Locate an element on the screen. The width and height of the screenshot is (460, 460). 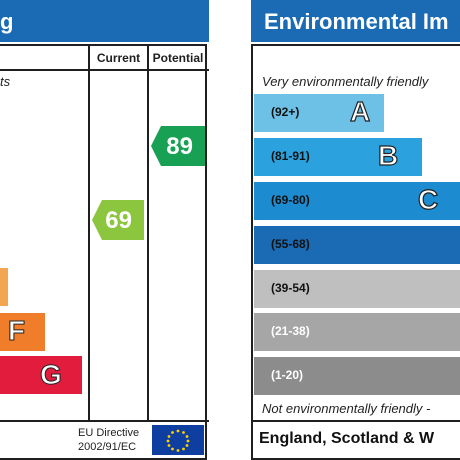
environment-title: Environmental Im is located at coordinates (356, 21).